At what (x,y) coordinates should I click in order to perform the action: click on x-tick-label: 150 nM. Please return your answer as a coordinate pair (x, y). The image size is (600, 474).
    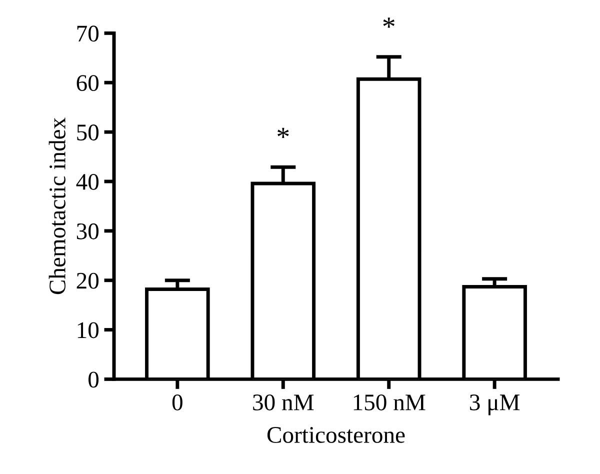
    Looking at the image, I should click on (390, 402).